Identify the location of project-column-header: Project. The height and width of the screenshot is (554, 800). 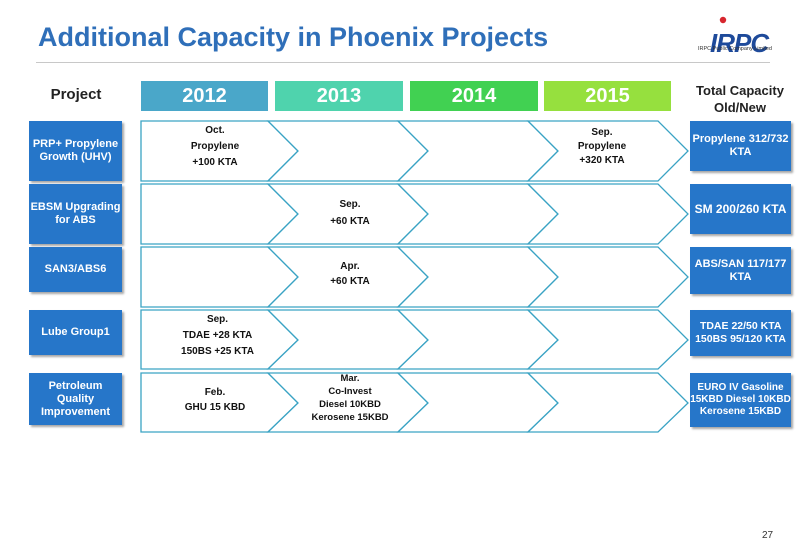
(76, 94).